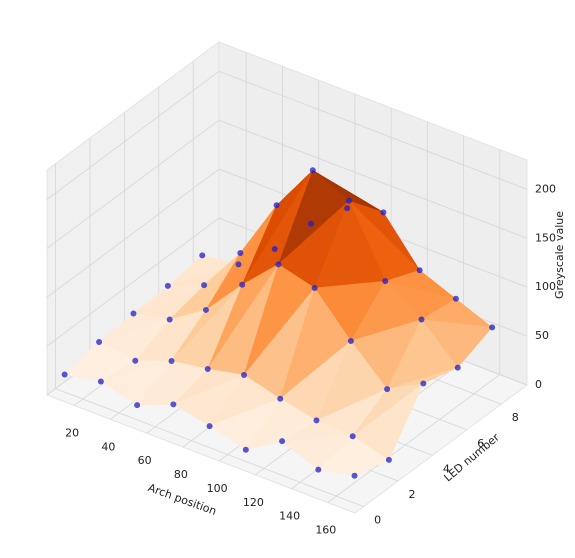  Describe the element at coordinates (515, 417) in the screenshot. I see `y-tick-label: 8` at that location.